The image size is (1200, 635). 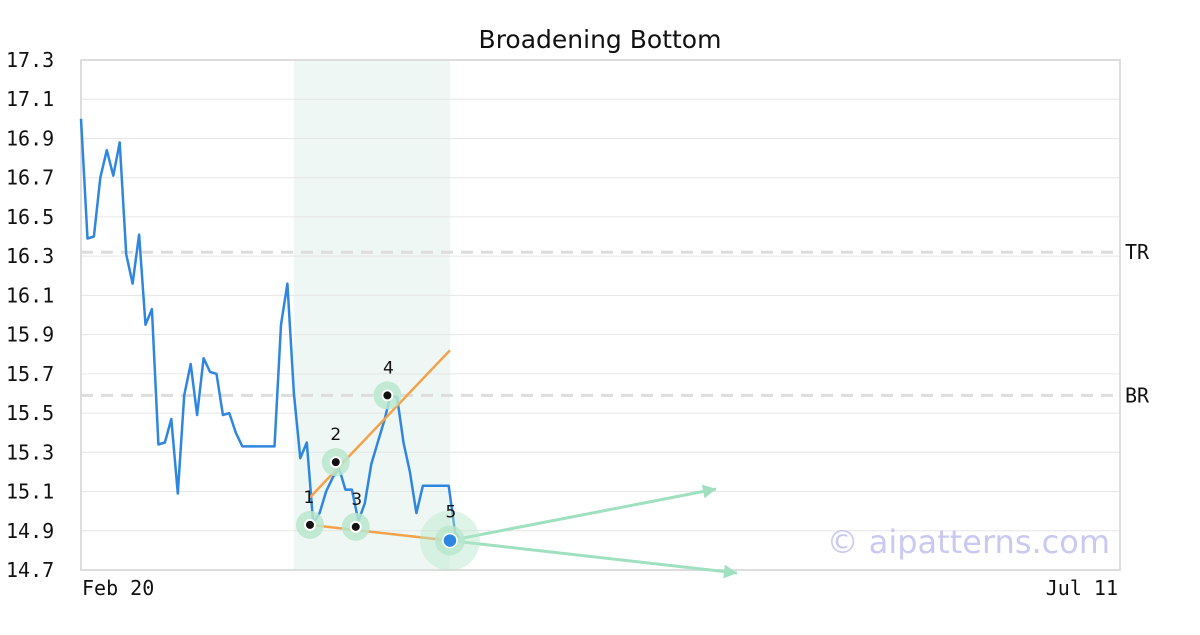 I want to click on pattern-point-label: 1, so click(x=309, y=498).